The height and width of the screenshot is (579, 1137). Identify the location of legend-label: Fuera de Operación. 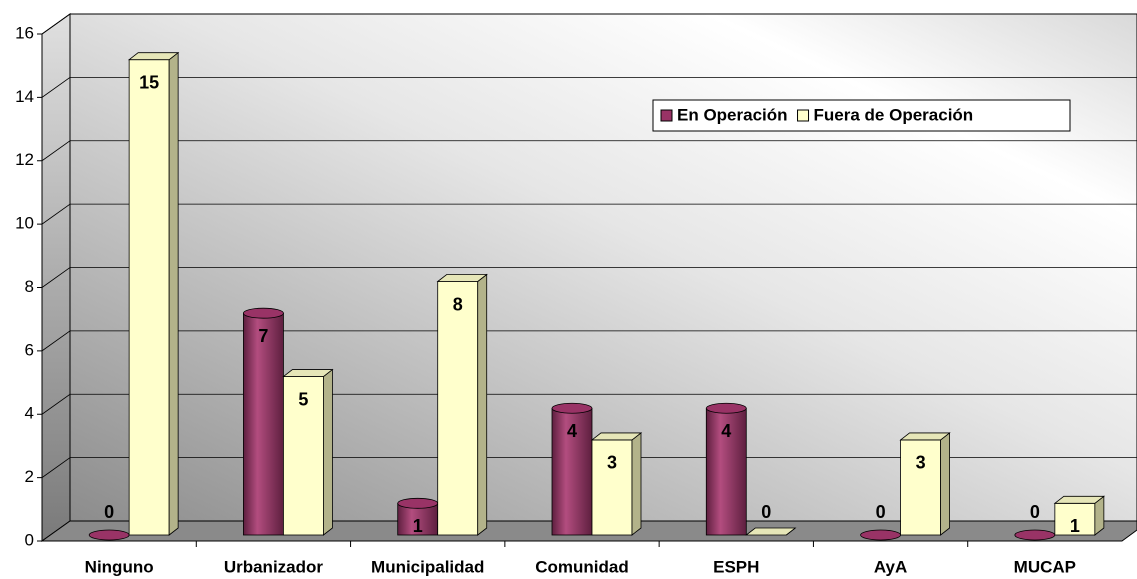
(894, 114).